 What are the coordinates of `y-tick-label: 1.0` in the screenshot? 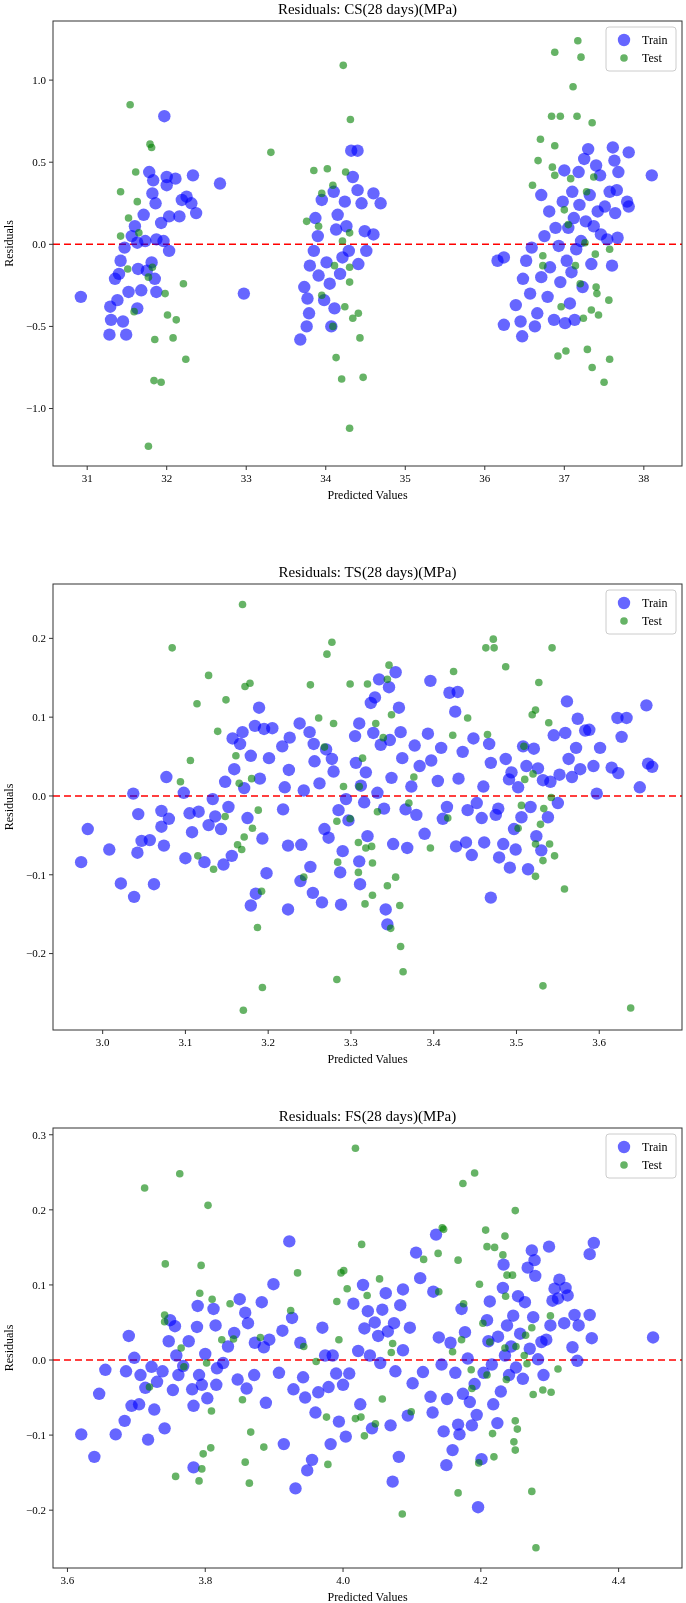 It's located at (39, 79).